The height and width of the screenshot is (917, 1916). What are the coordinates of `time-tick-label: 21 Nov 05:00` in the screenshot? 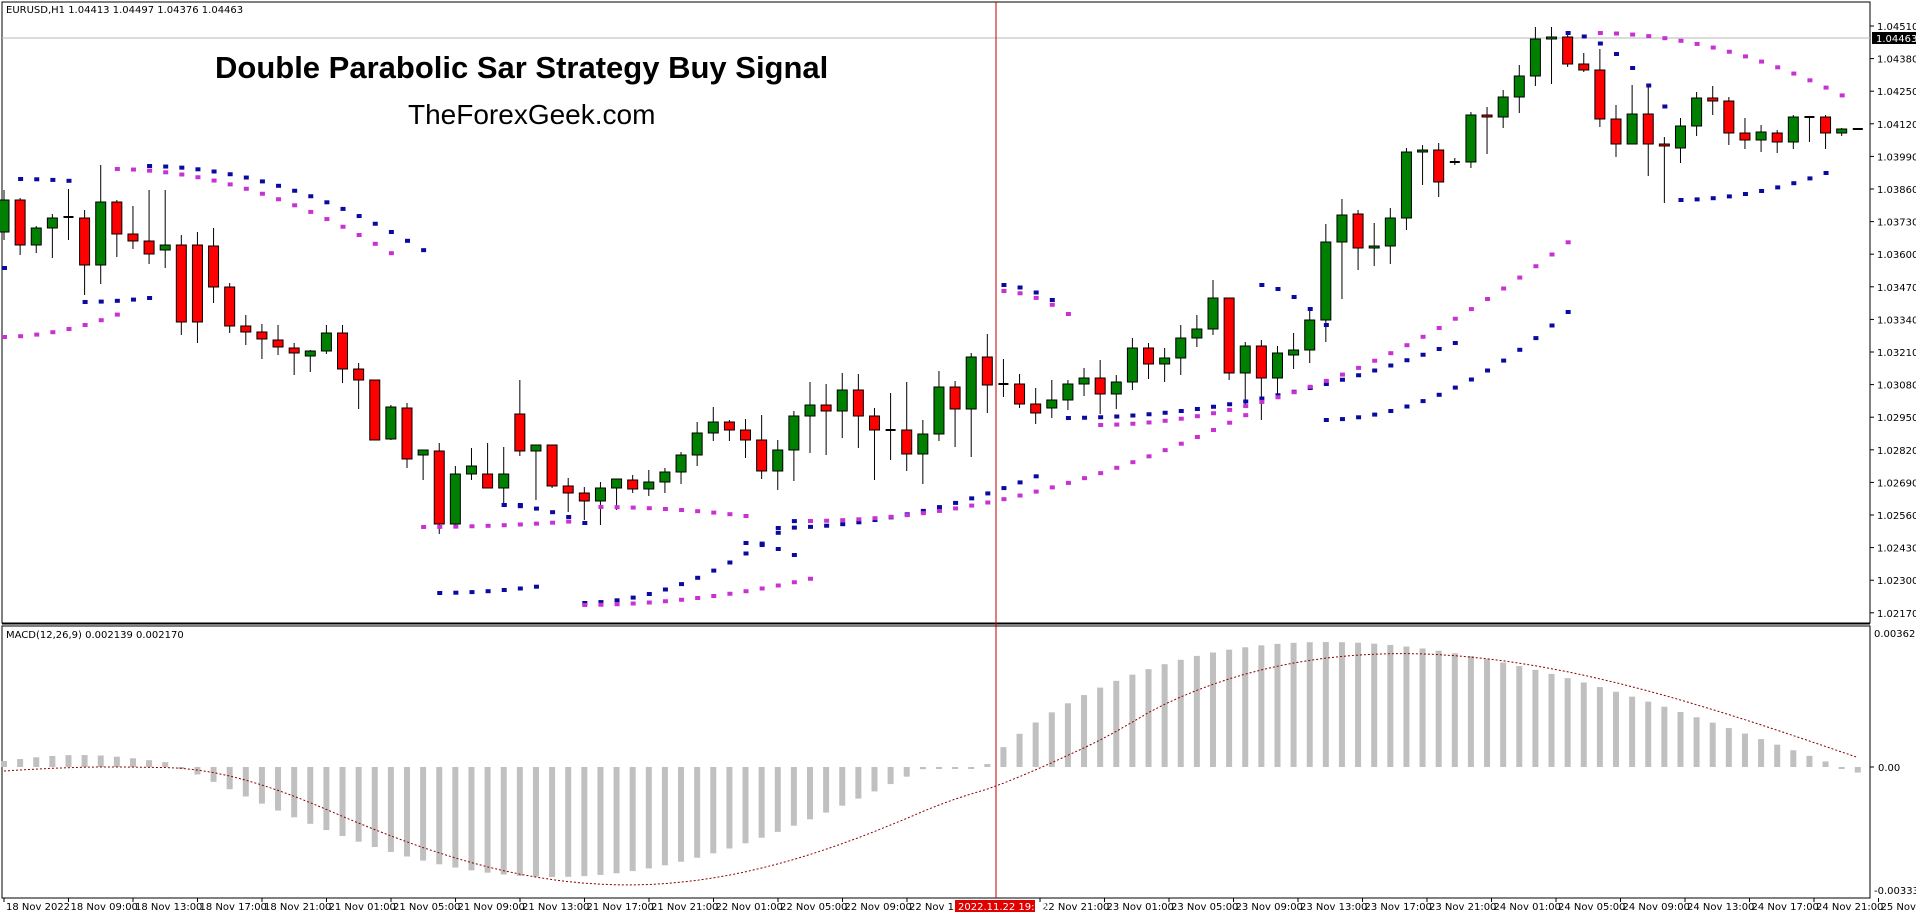 It's located at (426, 907).